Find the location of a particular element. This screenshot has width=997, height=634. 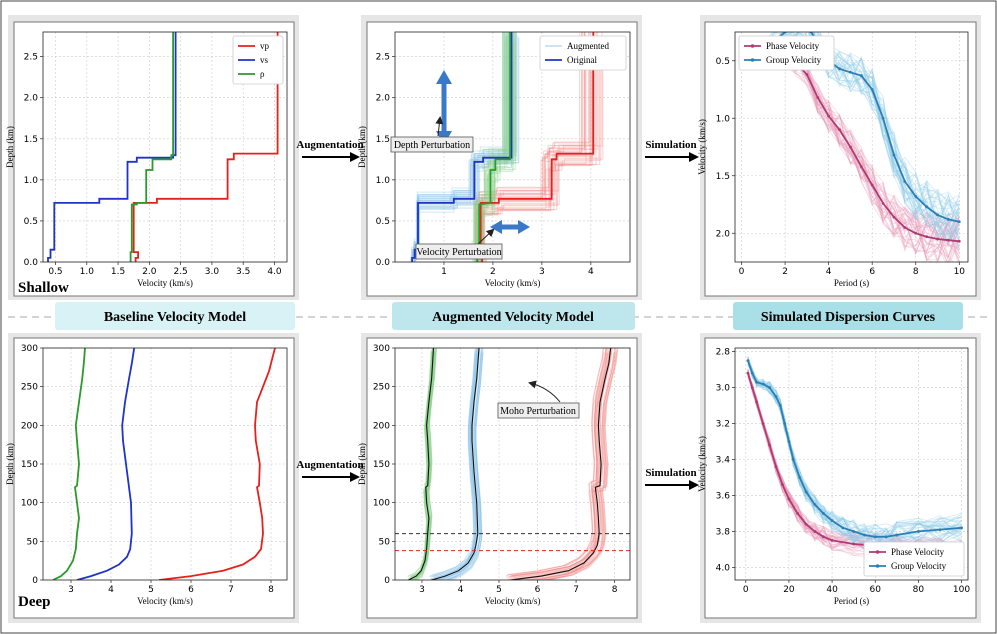

legend-label: Augmented is located at coordinates (588, 46).